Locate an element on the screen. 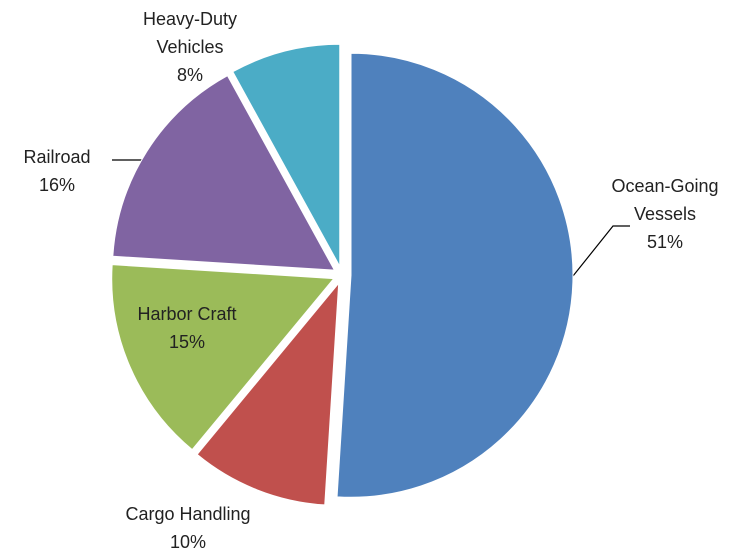  slice-name: Cargo Handling is located at coordinates (188, 514).